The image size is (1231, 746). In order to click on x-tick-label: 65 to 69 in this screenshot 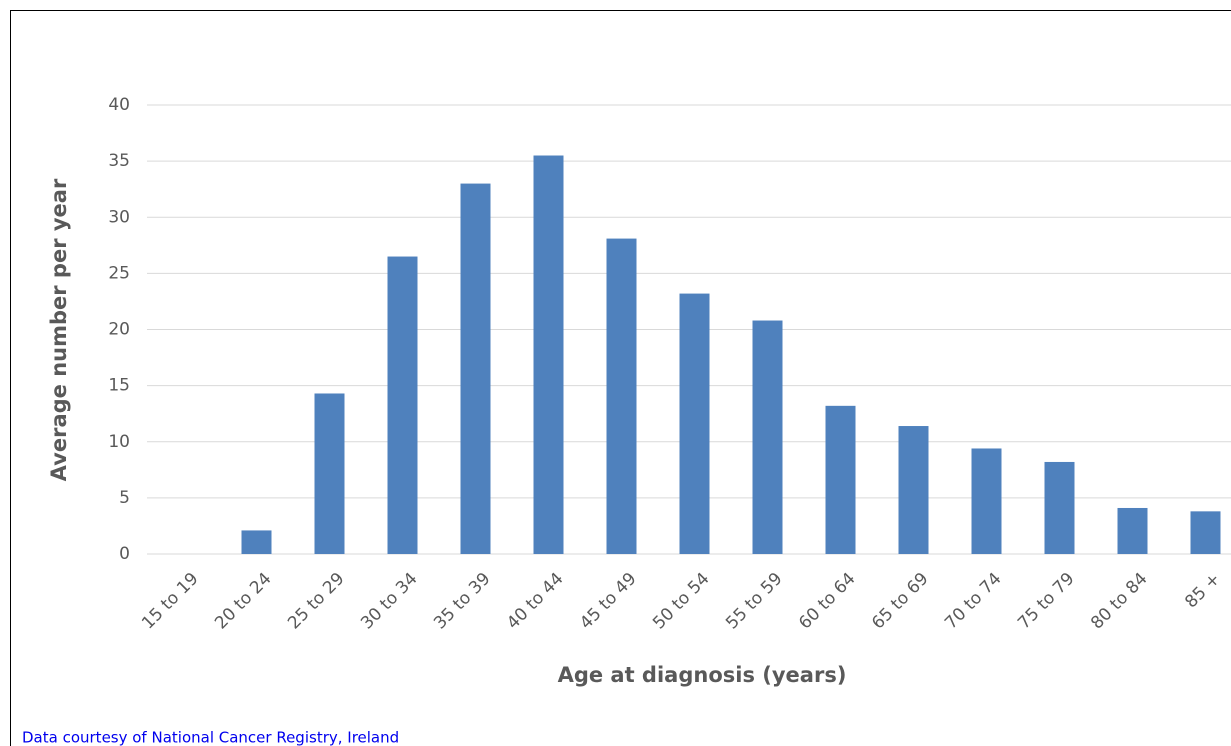, I will do `click(900, 601)`.